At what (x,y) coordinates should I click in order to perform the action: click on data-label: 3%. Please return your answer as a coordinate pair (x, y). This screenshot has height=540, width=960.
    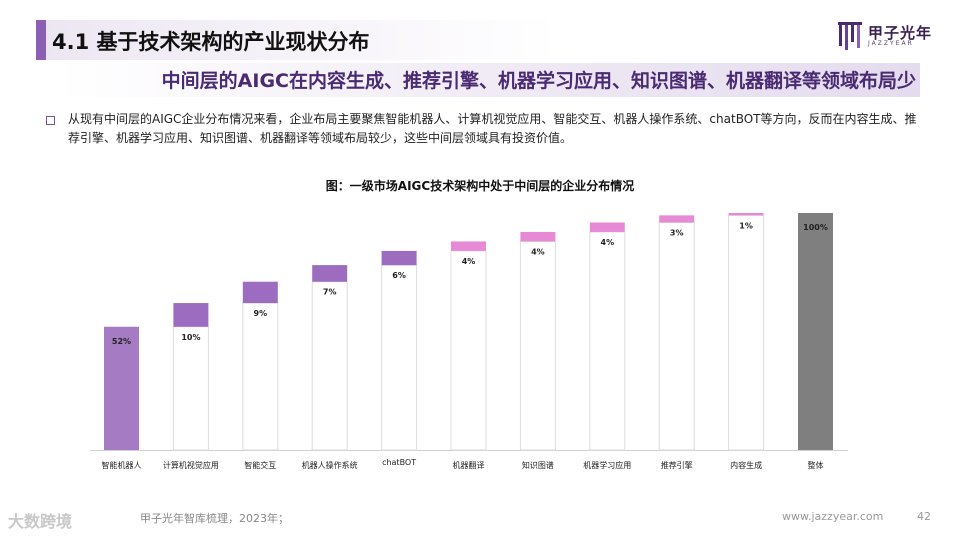
    Looking at the image, I should click on (677, 232).